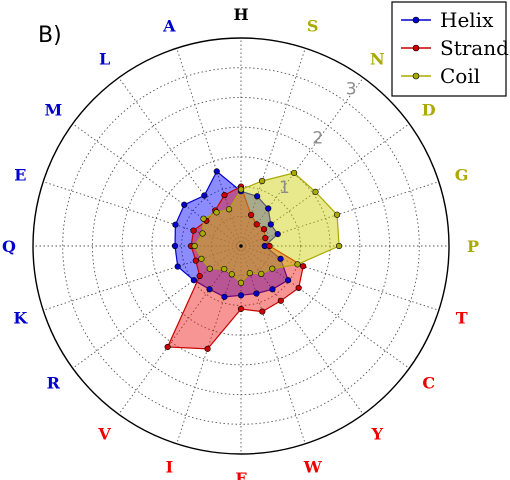 The height and width of the screenshot is (480, 510). Describe the element at coordinates (377, 58) in the screenshot. I see `category-label-N: N` at that location.